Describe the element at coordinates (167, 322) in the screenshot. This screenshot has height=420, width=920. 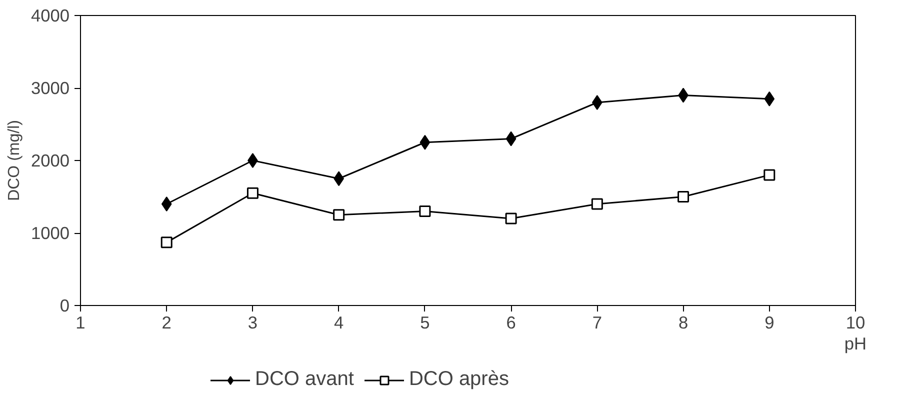
I see `x-tick-label: 2` at that location.